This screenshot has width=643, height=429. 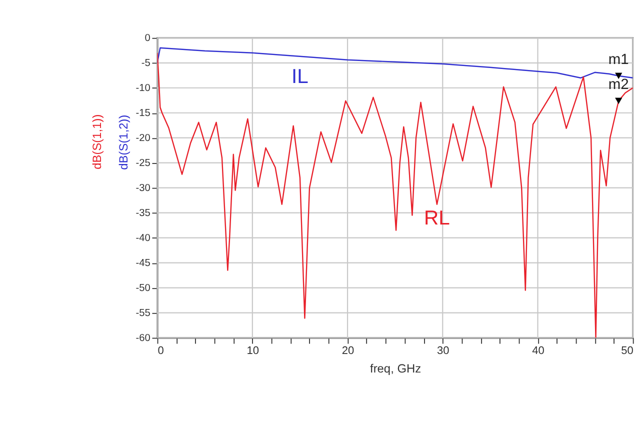 I want to click on y-tick-label: -50, so click(x=143, y=288).